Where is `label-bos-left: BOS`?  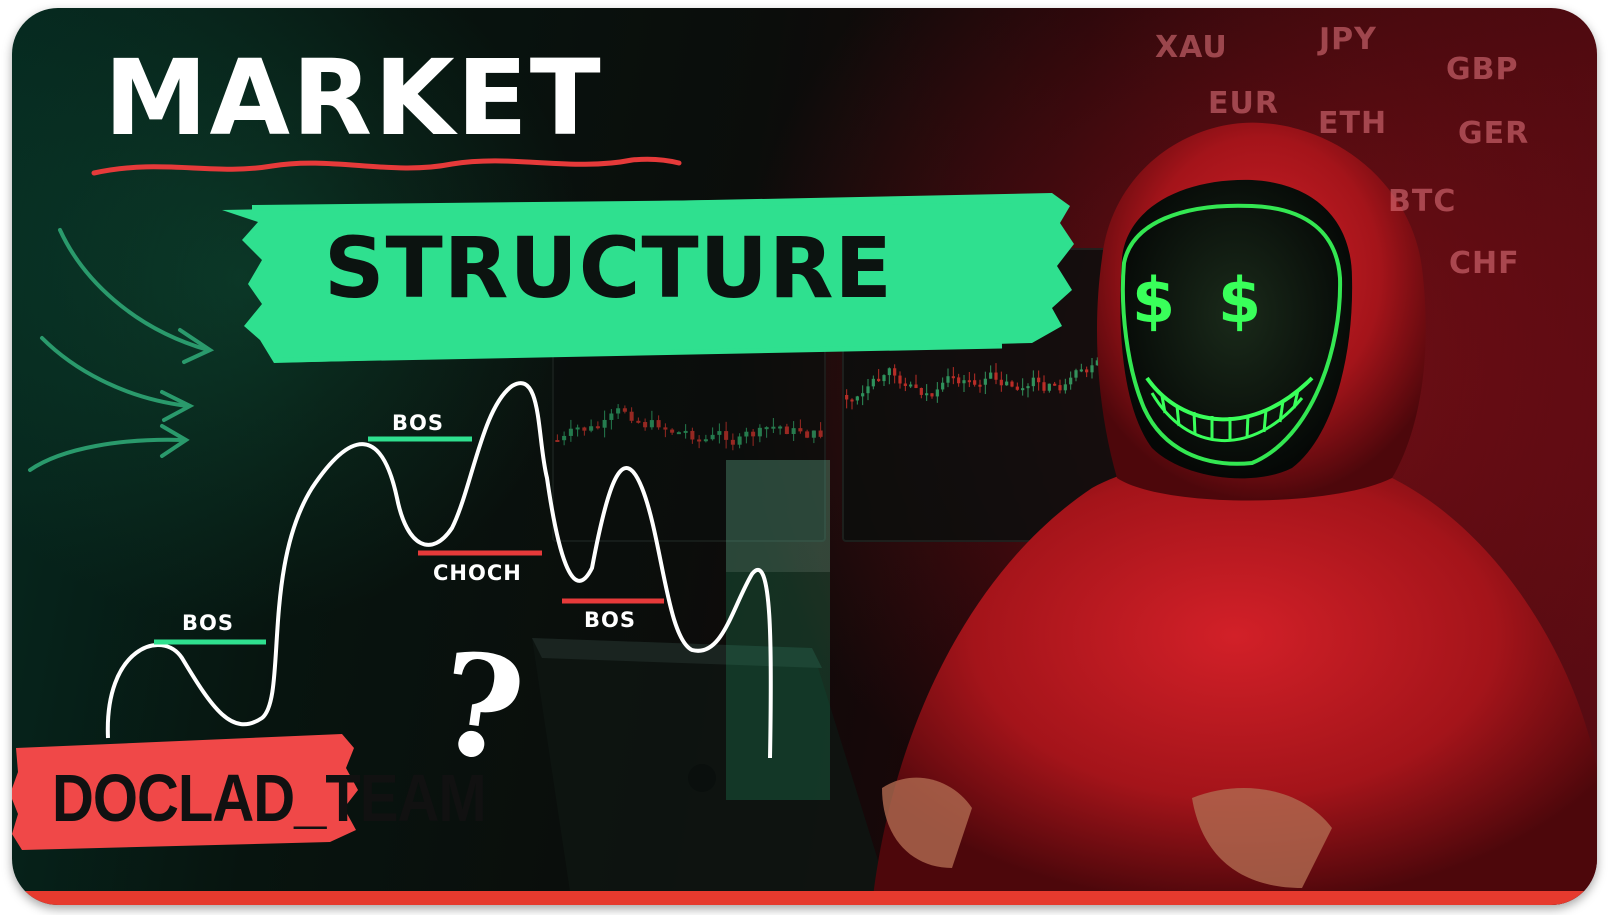 label-bos-left: BOS is located at coordinates (208, 623).